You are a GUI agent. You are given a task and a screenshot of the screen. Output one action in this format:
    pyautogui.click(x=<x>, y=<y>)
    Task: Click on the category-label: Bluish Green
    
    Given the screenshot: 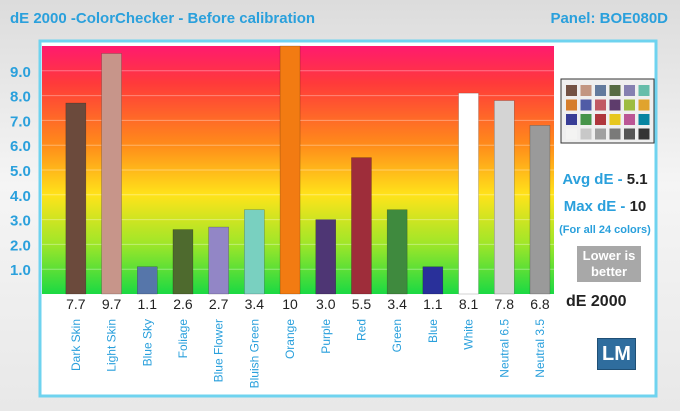 What is the action you would take?
    pyautogui.click(x=254, y=353)
    